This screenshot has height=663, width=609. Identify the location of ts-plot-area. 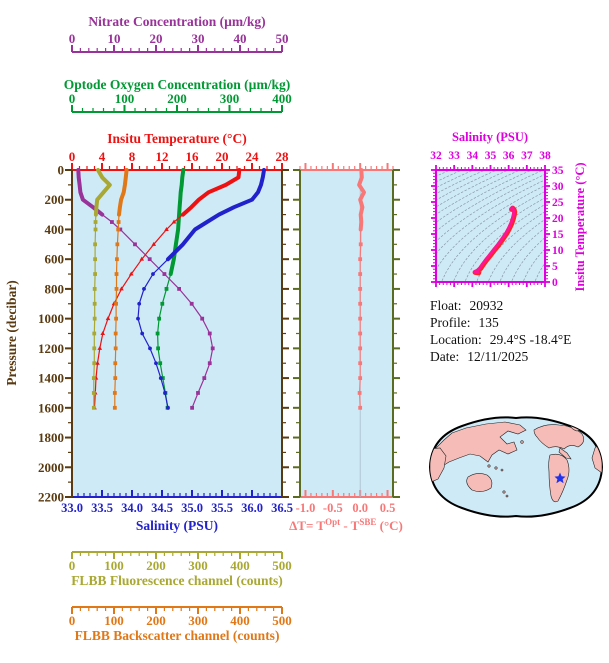
(490, 226).